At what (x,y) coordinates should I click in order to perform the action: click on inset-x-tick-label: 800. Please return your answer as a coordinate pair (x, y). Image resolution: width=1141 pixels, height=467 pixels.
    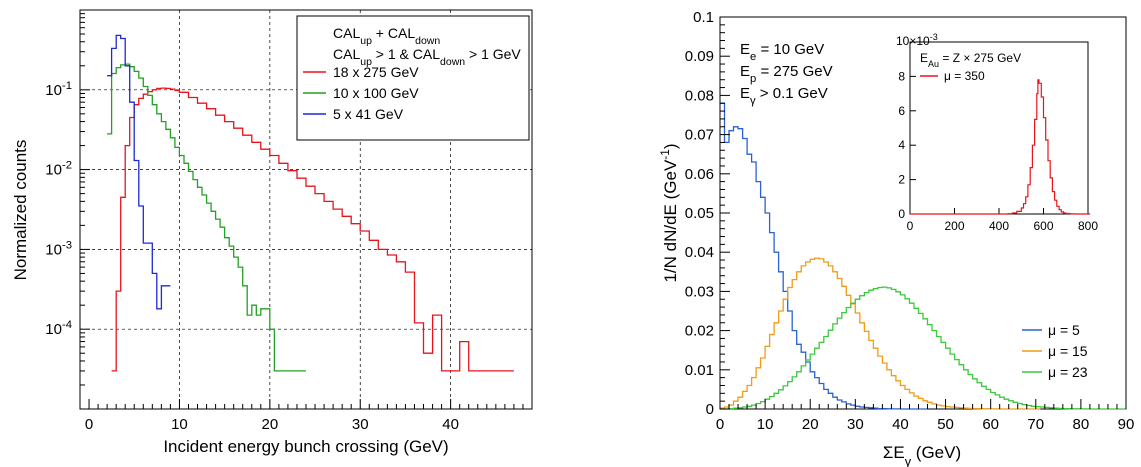
    Looking at the image, I should click on (1088, 226).